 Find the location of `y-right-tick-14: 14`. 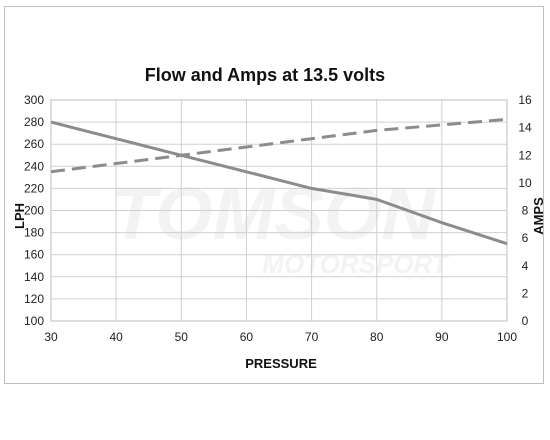

y-right-tick-14: 14 is located at coordinates (525, 128).